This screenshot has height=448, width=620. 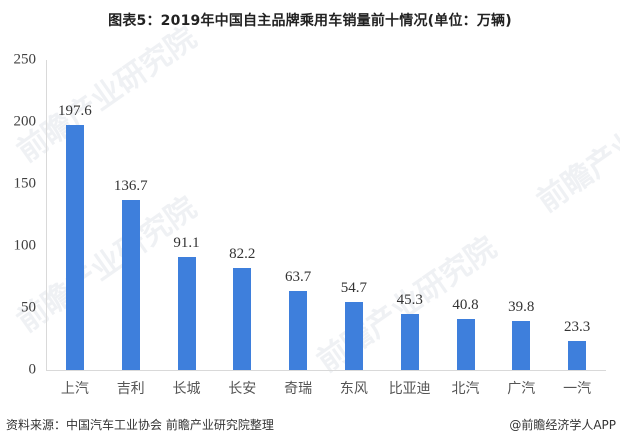 What do you see at coordinates (25, 59) in the screenshot?
I see `y-tick-label: 250` at bounding box center [25, 59].